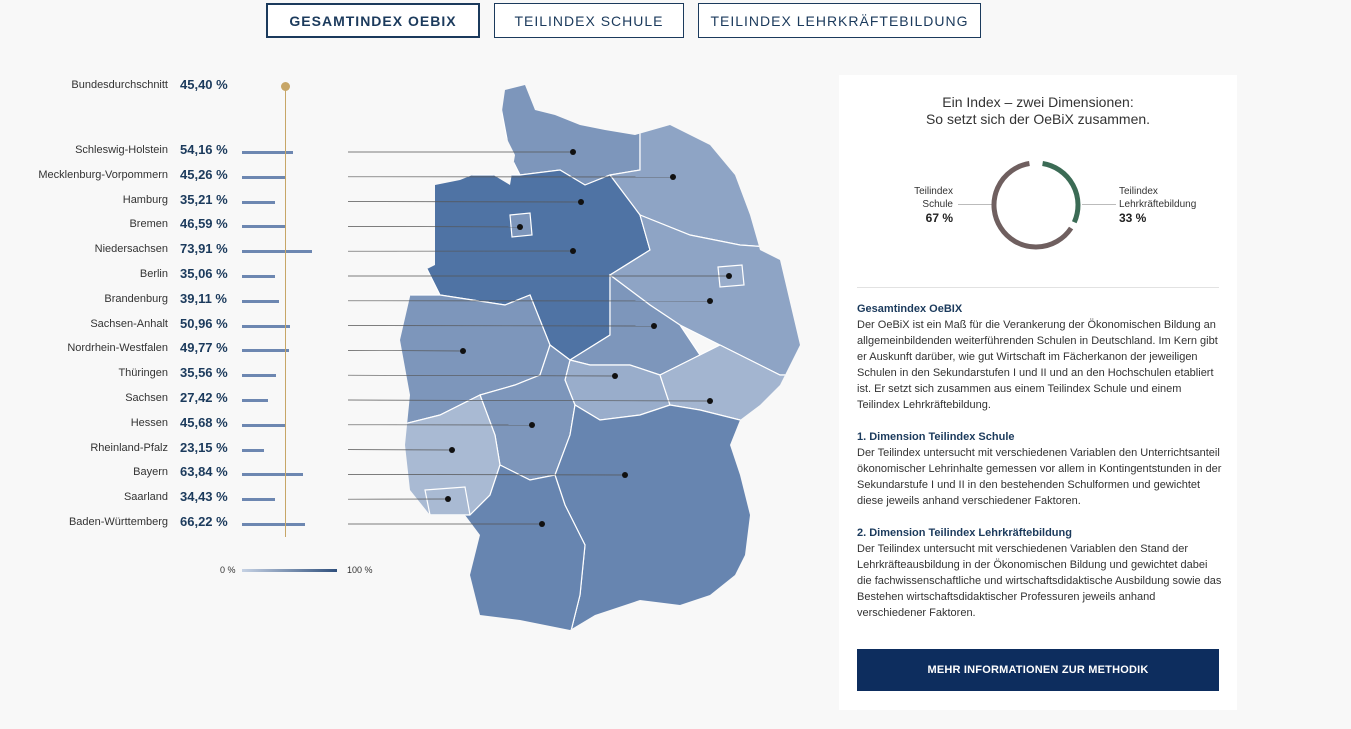 This screenshot has width=1351, height=729. Describe the element at coordinates (910, 309) in the screenshot. I see `section-title-gesamtindex: Gesamtindex OeBIX` at that location.